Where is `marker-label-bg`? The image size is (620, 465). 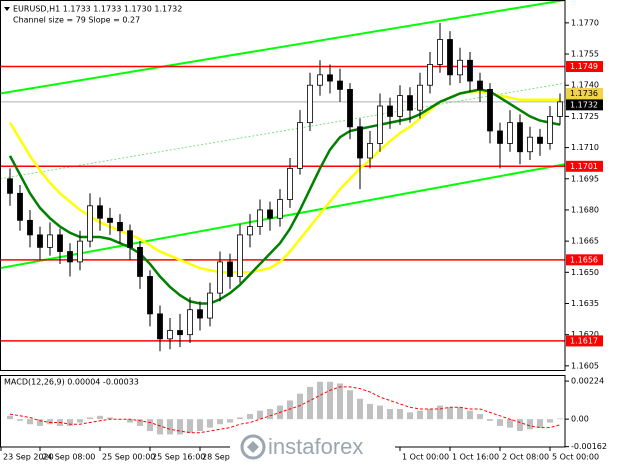 marker-label-bg is located at coordinates (584, 94).